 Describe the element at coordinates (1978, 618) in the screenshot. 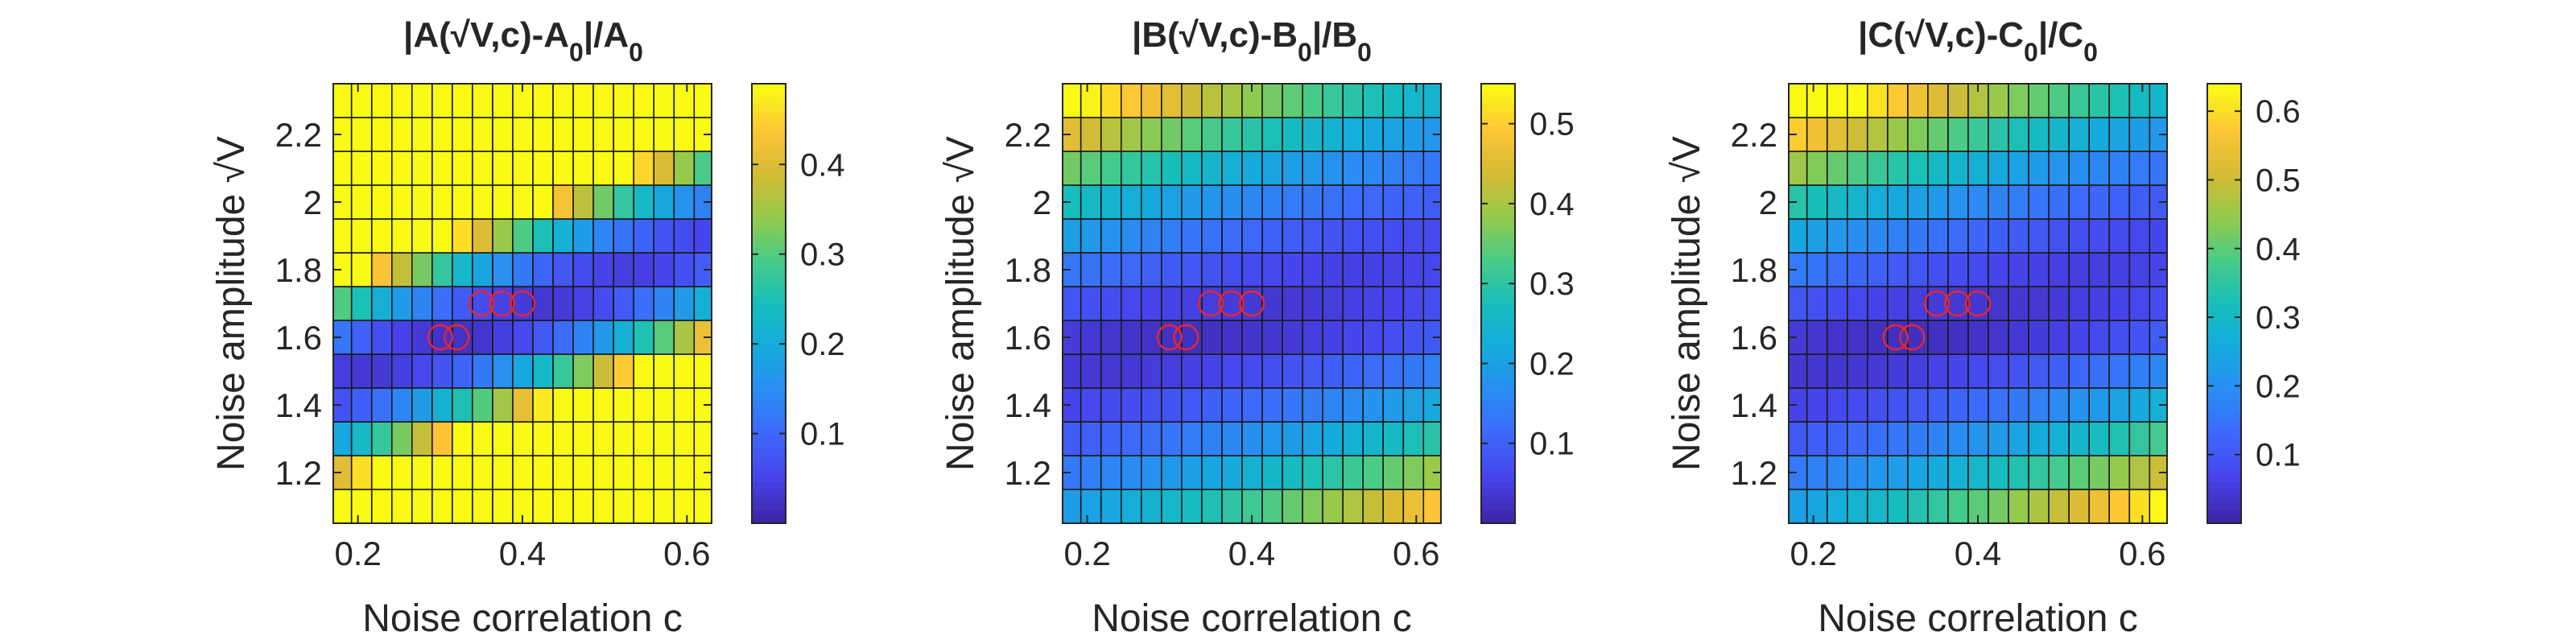

I see `panel-c-x-label: Noise correlation c` at that location.